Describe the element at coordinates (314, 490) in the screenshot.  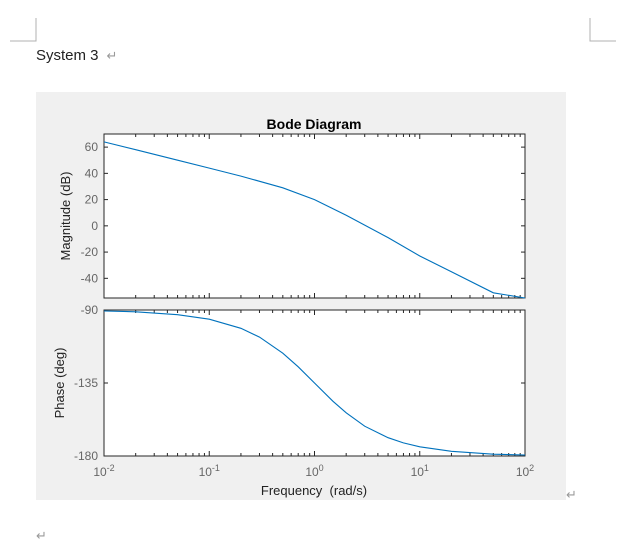
I see `x-axis-label: Frequency (rad/s)` at that location.